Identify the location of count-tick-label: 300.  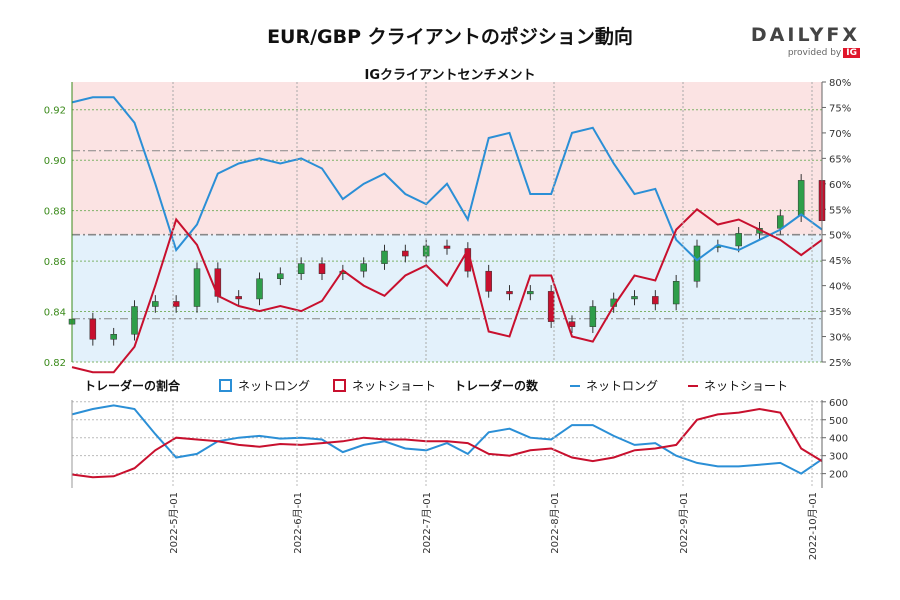
(838, 457).